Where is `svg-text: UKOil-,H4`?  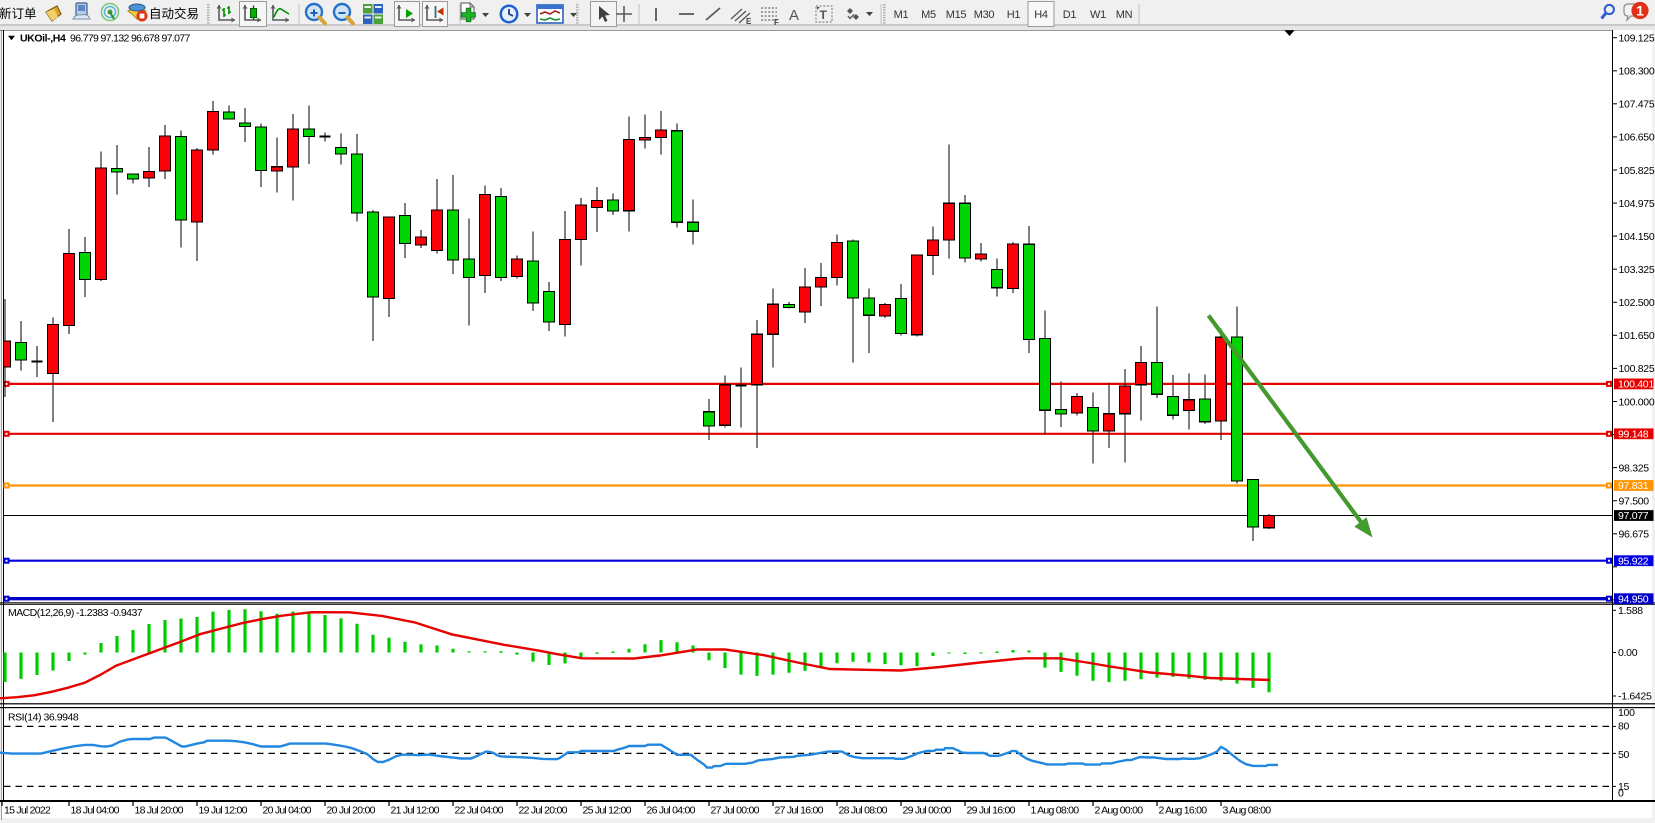 svg-text: UKOil-,H4 is located at coordinates (43, 38).